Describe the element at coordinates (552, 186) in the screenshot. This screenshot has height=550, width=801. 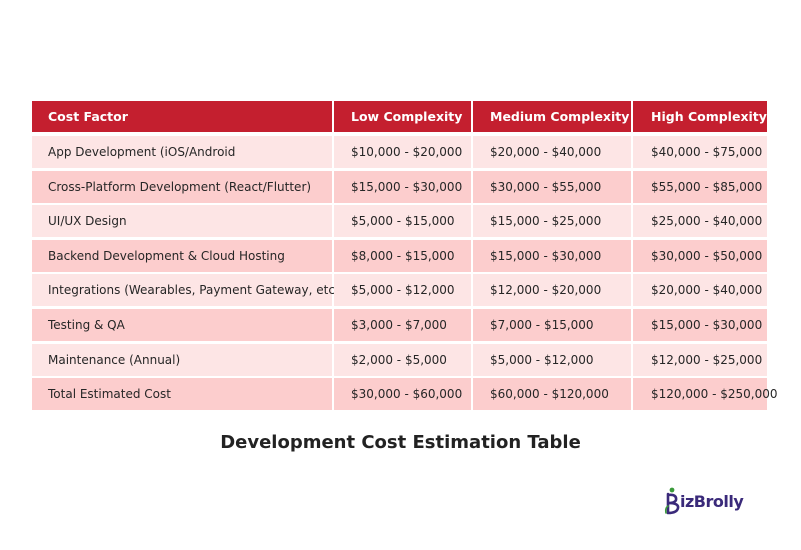
I see `cost-range-cell: $30,000 - $55,000` at that location.